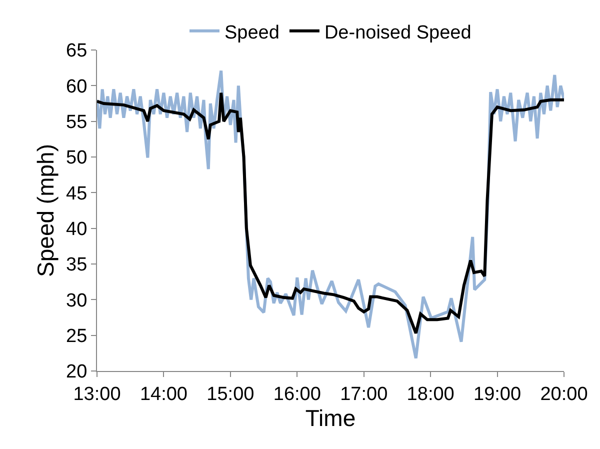 The image size is (600, 449). I want to click on legend-label: De-noised Speed, so click(398, 33).